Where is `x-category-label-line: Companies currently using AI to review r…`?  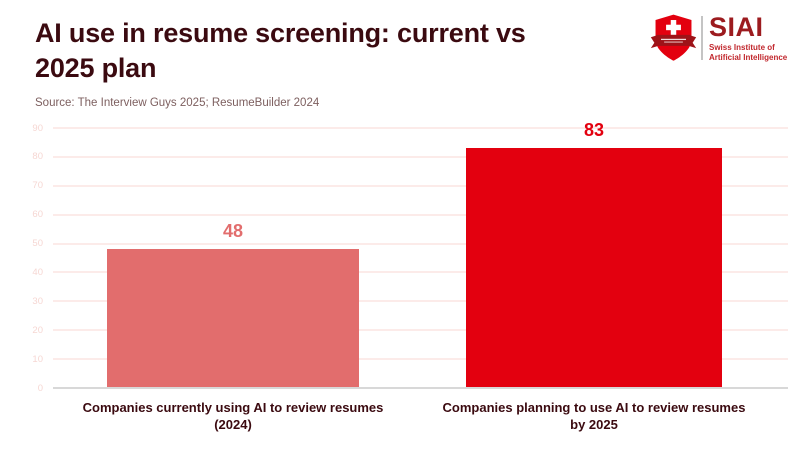
x-category-label-line: Companies currently using AI to review r… is located at coordinates (233, 407).